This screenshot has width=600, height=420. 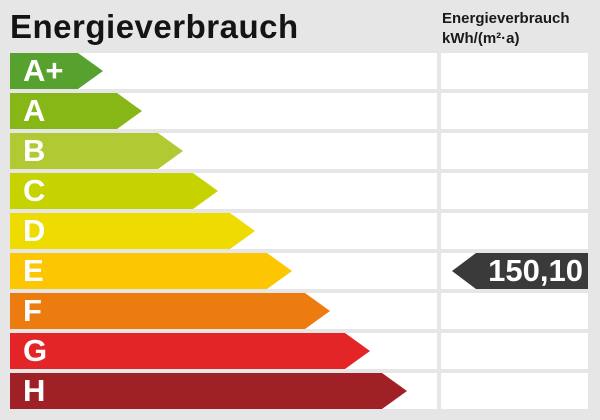 I want to click on unit-label-line2: kWh/(m²·a), so click(x=481, y=38).